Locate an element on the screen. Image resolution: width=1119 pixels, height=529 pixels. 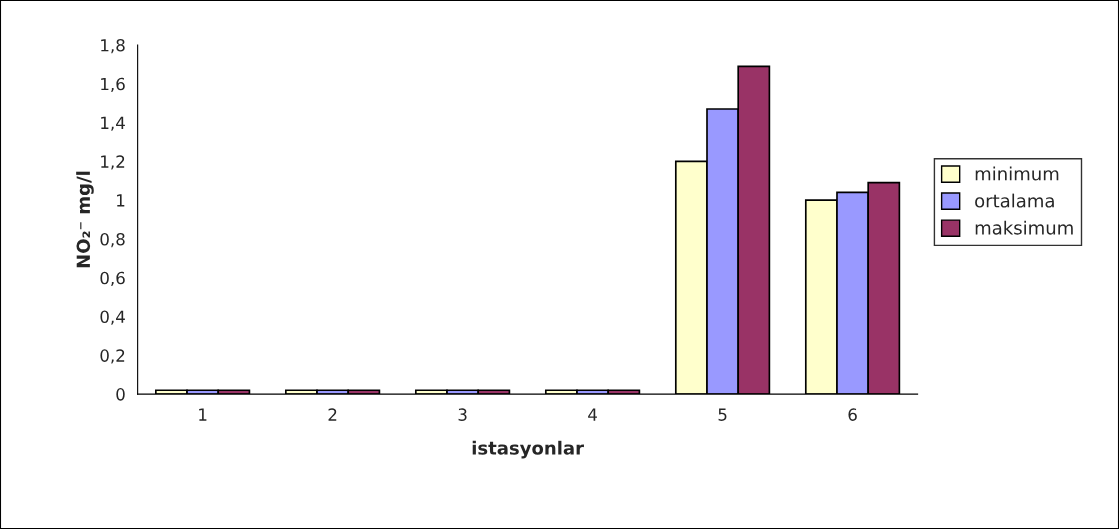
x-axis-title: istasyonlar is located at coordinates (528, 449).